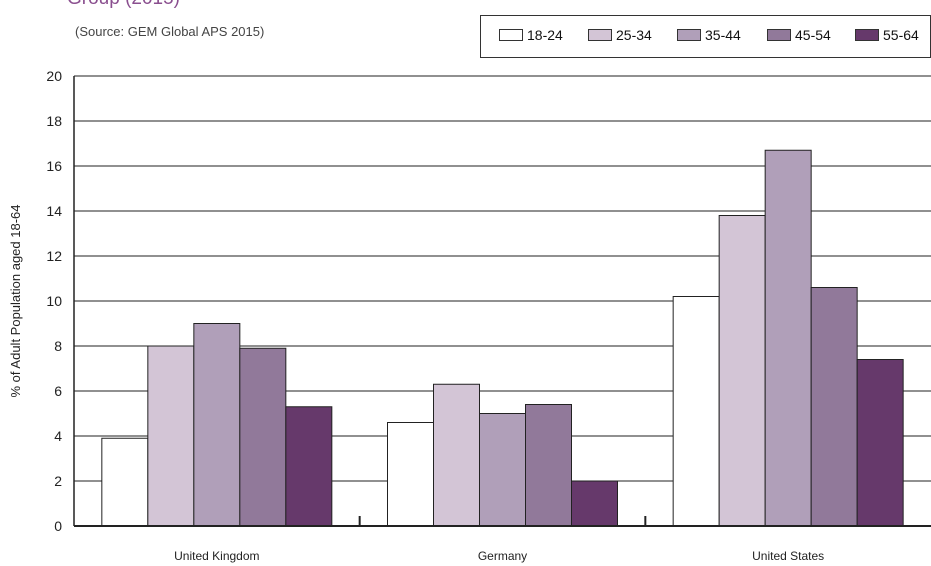  What do you see at coordinates (170, 31) in the screenshot?
I see `chart-subtitle: (Source: GEM Global APS 2015)` at bounding box center [170, 31].